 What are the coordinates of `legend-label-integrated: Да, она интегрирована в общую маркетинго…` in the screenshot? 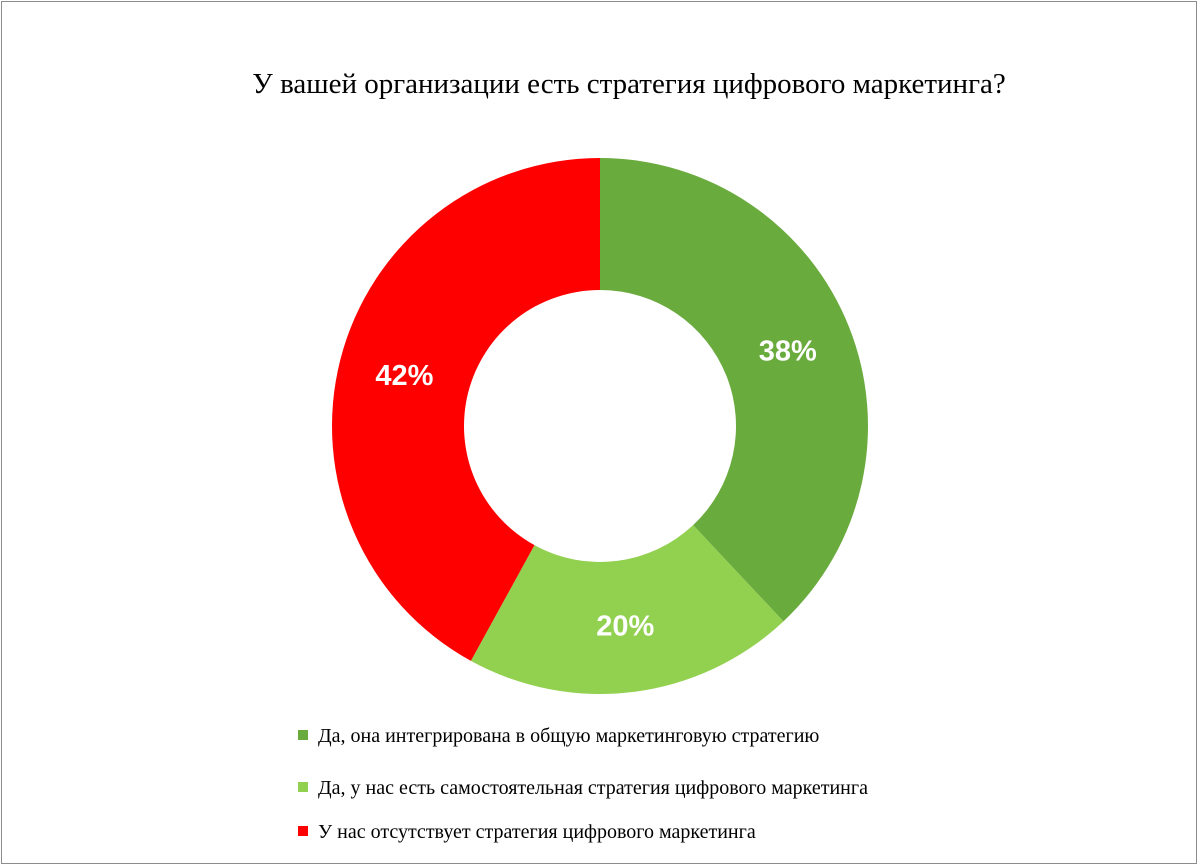 It's located at (569, 736).